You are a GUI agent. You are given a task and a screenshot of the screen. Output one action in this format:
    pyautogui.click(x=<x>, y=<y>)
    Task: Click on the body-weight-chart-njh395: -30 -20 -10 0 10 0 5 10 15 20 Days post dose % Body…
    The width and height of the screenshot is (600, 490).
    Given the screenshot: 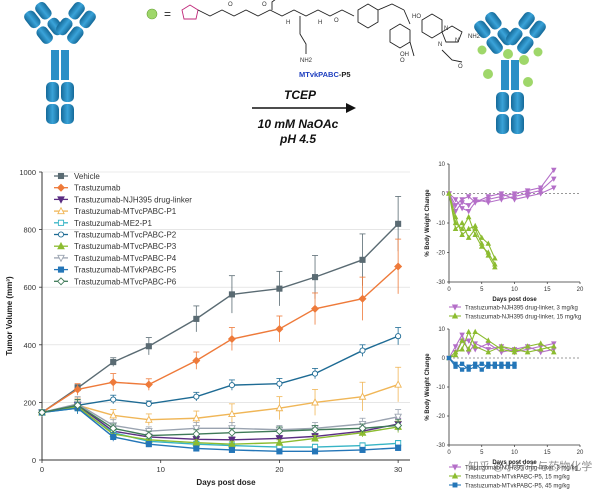 What is the action you would take?
    pyautogui.click(x=504, y=241)
    